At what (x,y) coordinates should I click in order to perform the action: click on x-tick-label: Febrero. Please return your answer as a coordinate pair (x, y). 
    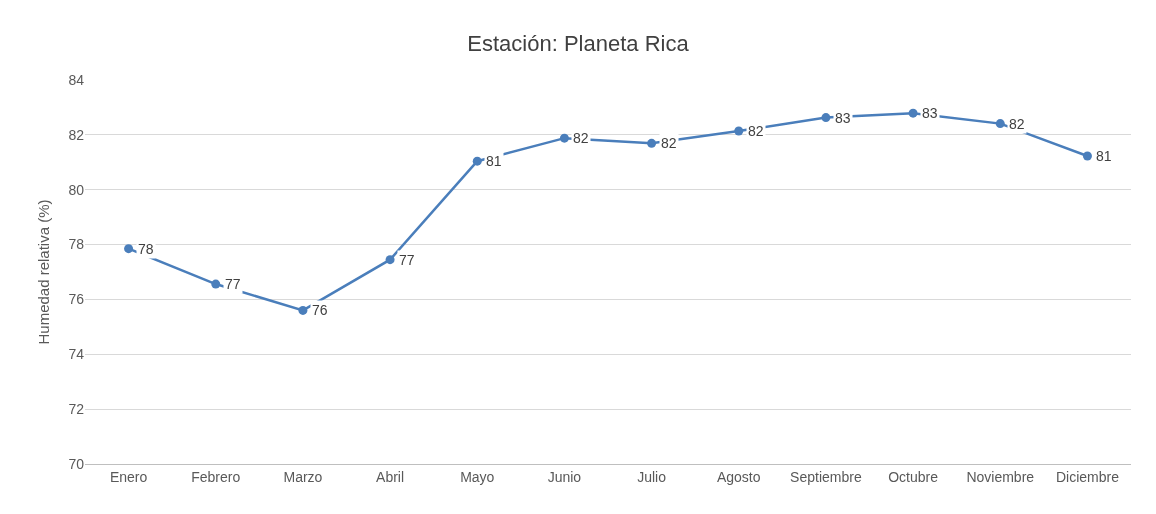
    Looking at the image, I should click on (216, 476).